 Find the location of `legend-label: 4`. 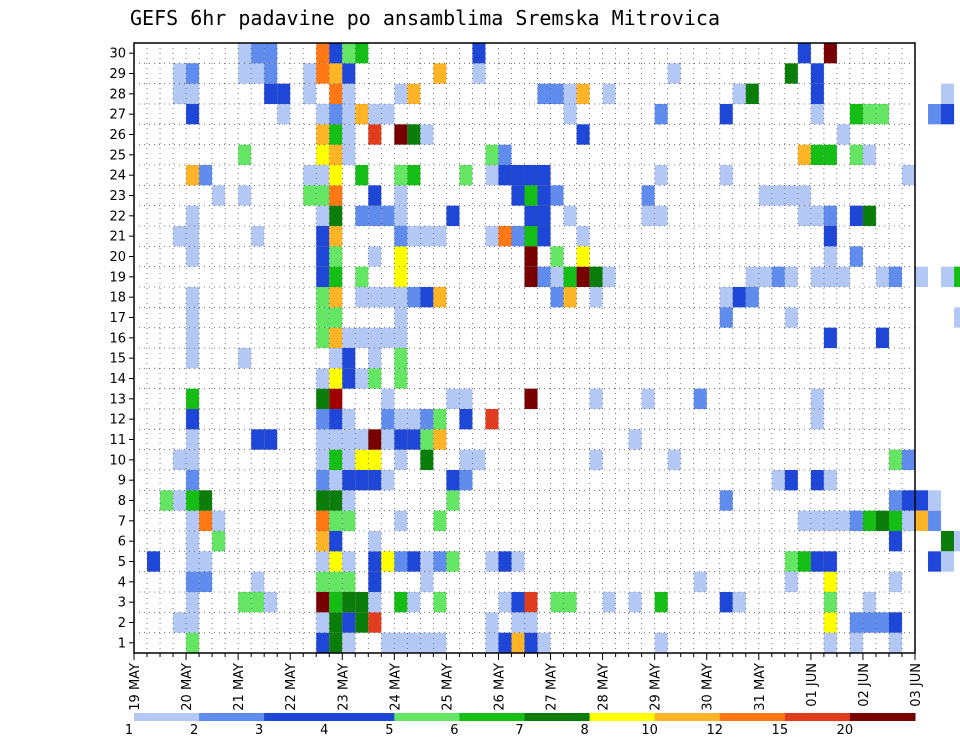

legend-label: 4 is located at coordinates (324, 730).